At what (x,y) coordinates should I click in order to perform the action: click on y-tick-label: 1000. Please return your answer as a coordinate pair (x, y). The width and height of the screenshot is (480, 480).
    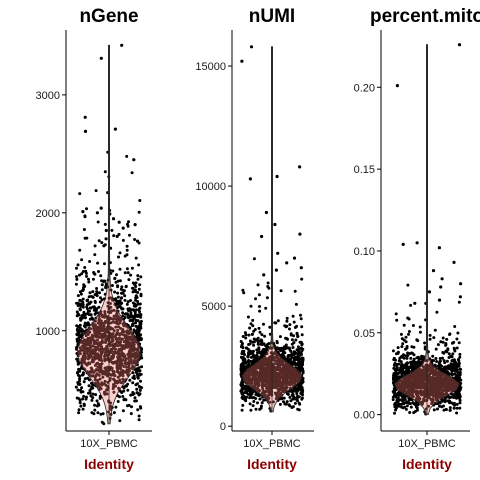
    Looking at the image, I should click on (48, 332).